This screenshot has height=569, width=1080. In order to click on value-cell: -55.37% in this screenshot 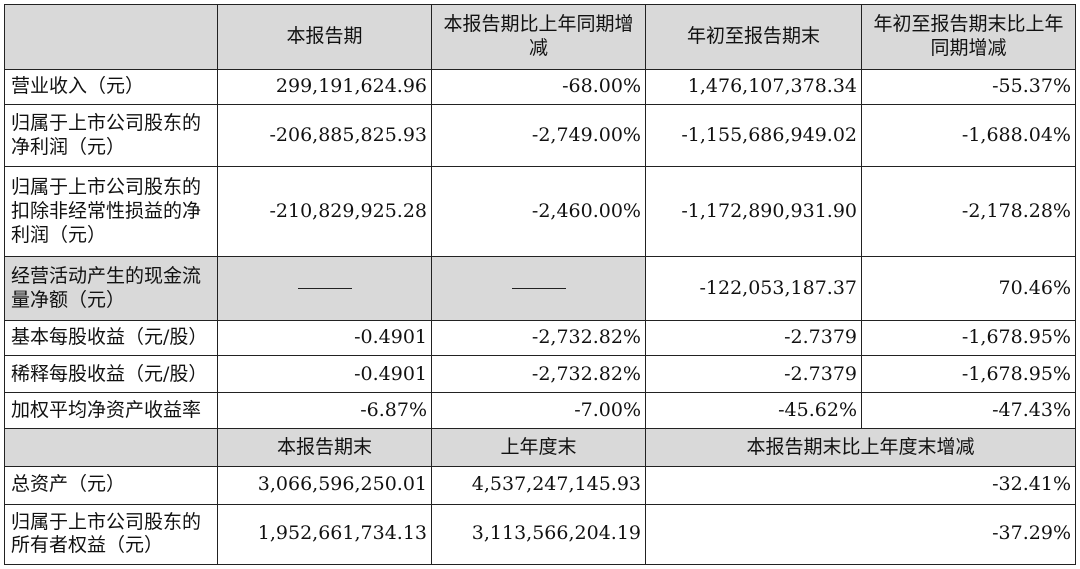, I will do `click(968, 87)`.